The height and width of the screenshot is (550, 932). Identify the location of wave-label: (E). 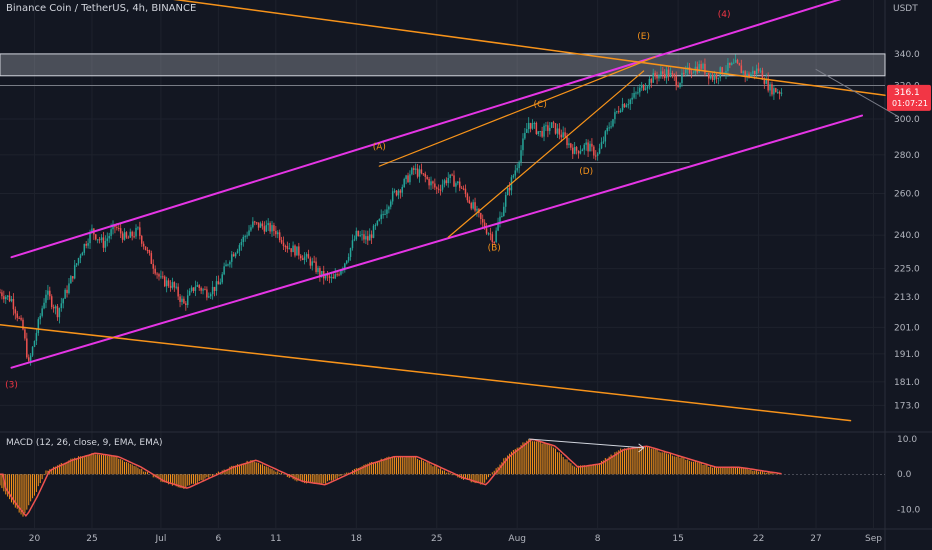
(643, 37).